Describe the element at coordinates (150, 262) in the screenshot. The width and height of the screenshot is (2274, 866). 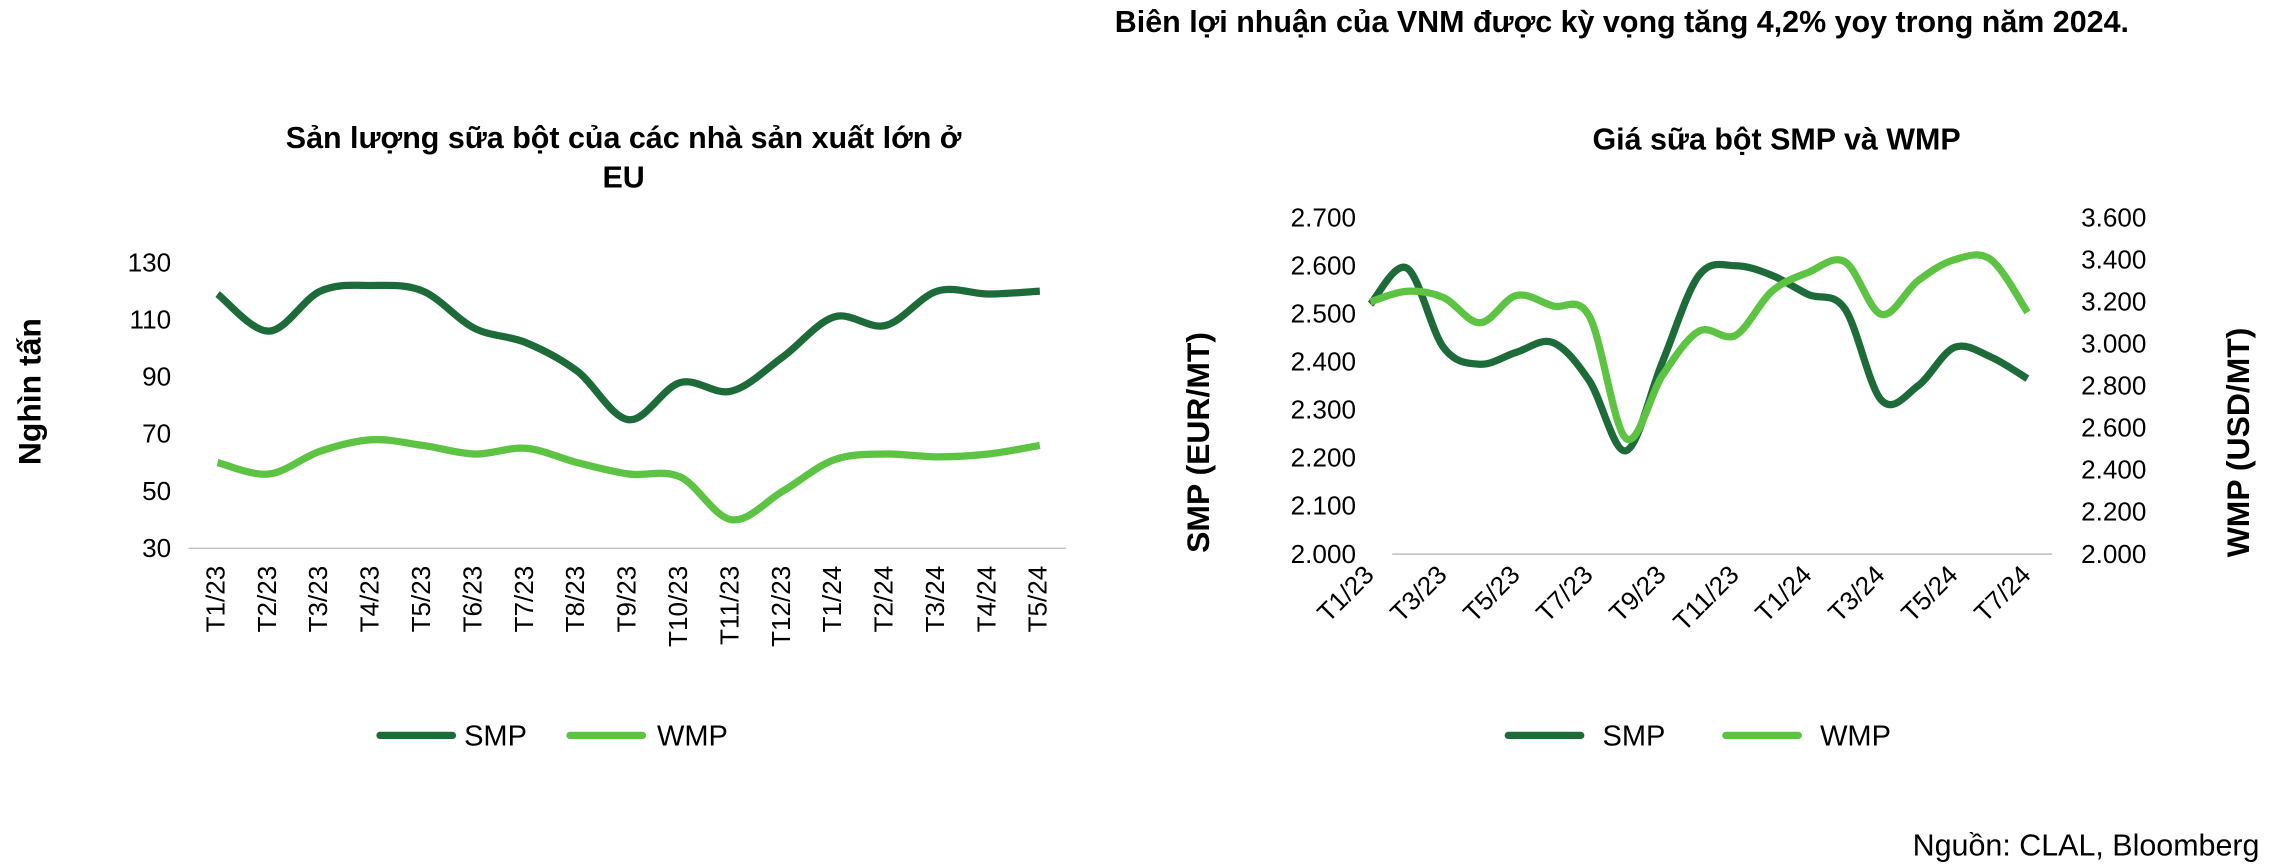
I see `y-tick-label: 130` at that location.